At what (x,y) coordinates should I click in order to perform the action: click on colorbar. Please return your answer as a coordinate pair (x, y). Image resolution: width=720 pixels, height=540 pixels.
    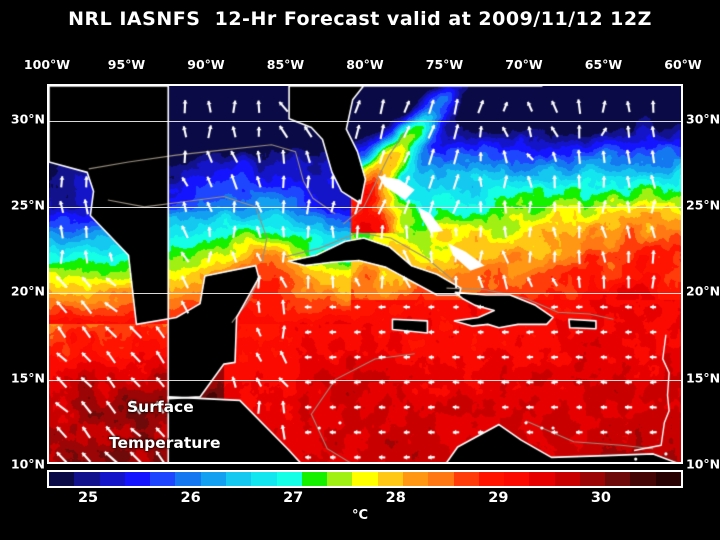
    Looking at the image, I should click on (365, 479).